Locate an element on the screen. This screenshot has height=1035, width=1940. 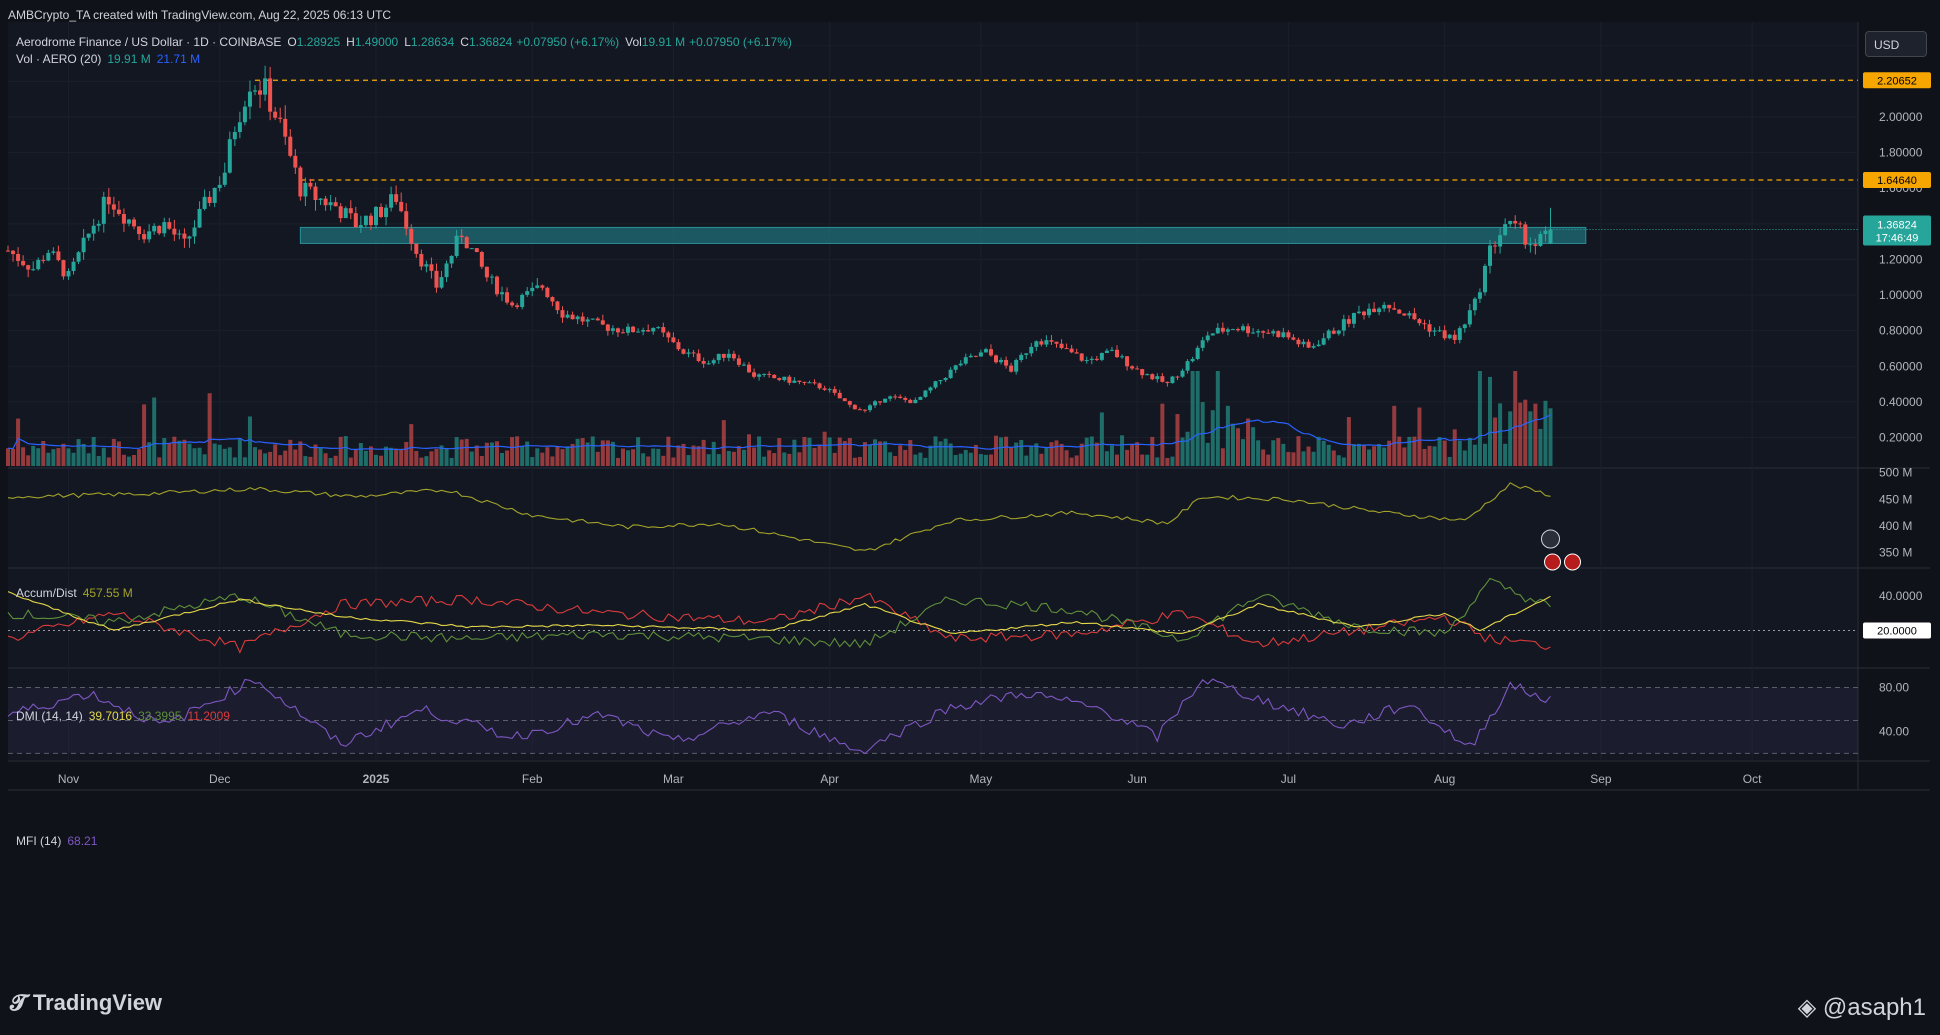
accum-dist-tick-label: 450 M is located at coordinates (1895, 499).